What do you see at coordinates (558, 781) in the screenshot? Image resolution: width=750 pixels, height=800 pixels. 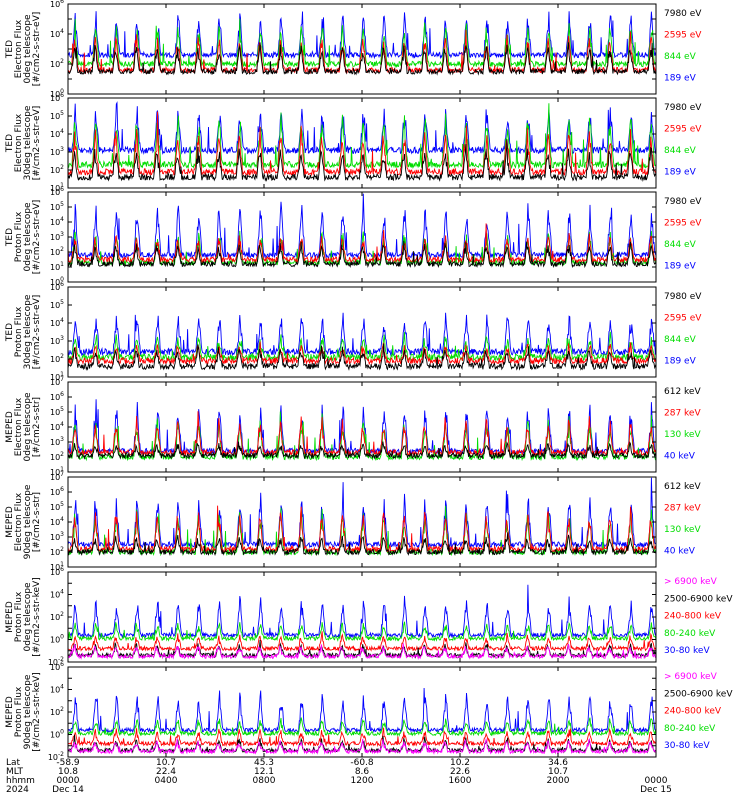 I see `x-tick-label: 2000` at bounding box center [558, 781].